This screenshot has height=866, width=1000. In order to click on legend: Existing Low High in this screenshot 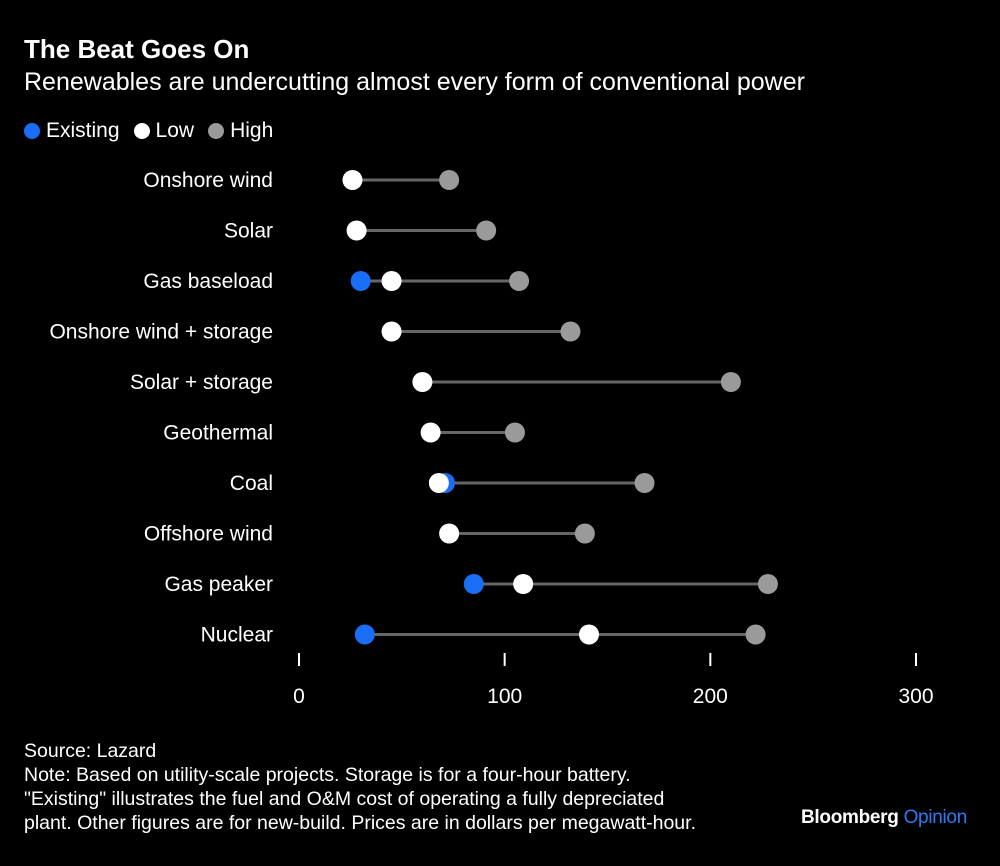, I will do `click(148, 131)`.